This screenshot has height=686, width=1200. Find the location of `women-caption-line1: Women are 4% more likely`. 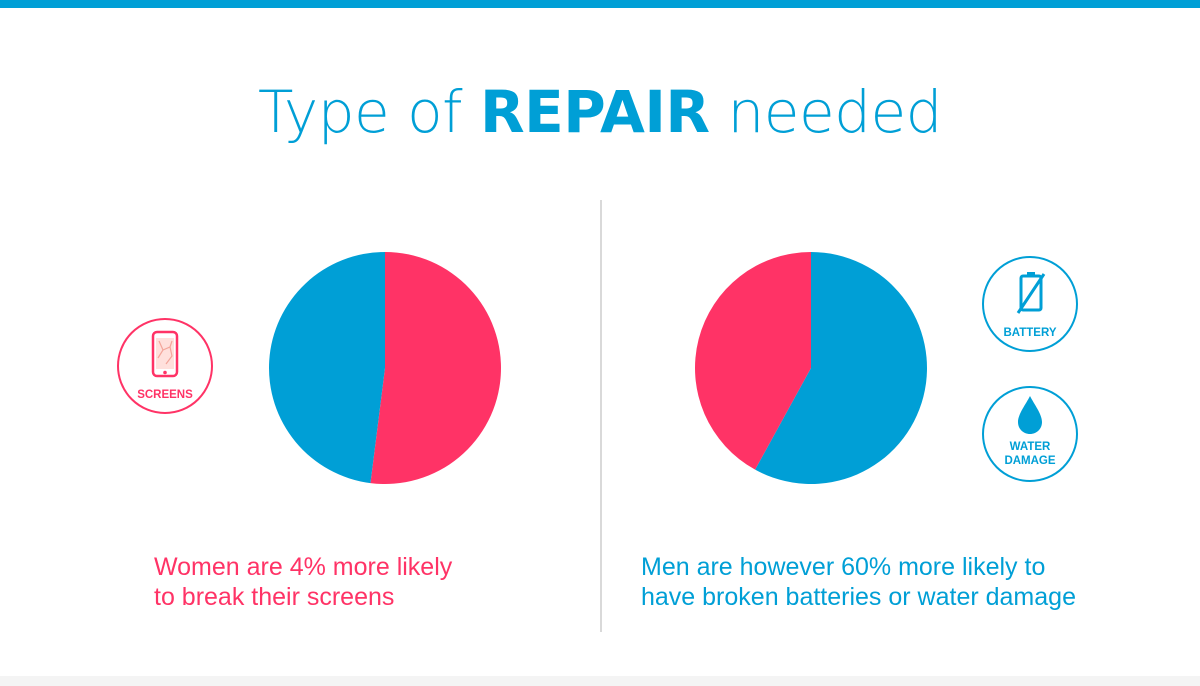

women-caption-line1: Women are 4% more likely is located at coordinates (303, 567).